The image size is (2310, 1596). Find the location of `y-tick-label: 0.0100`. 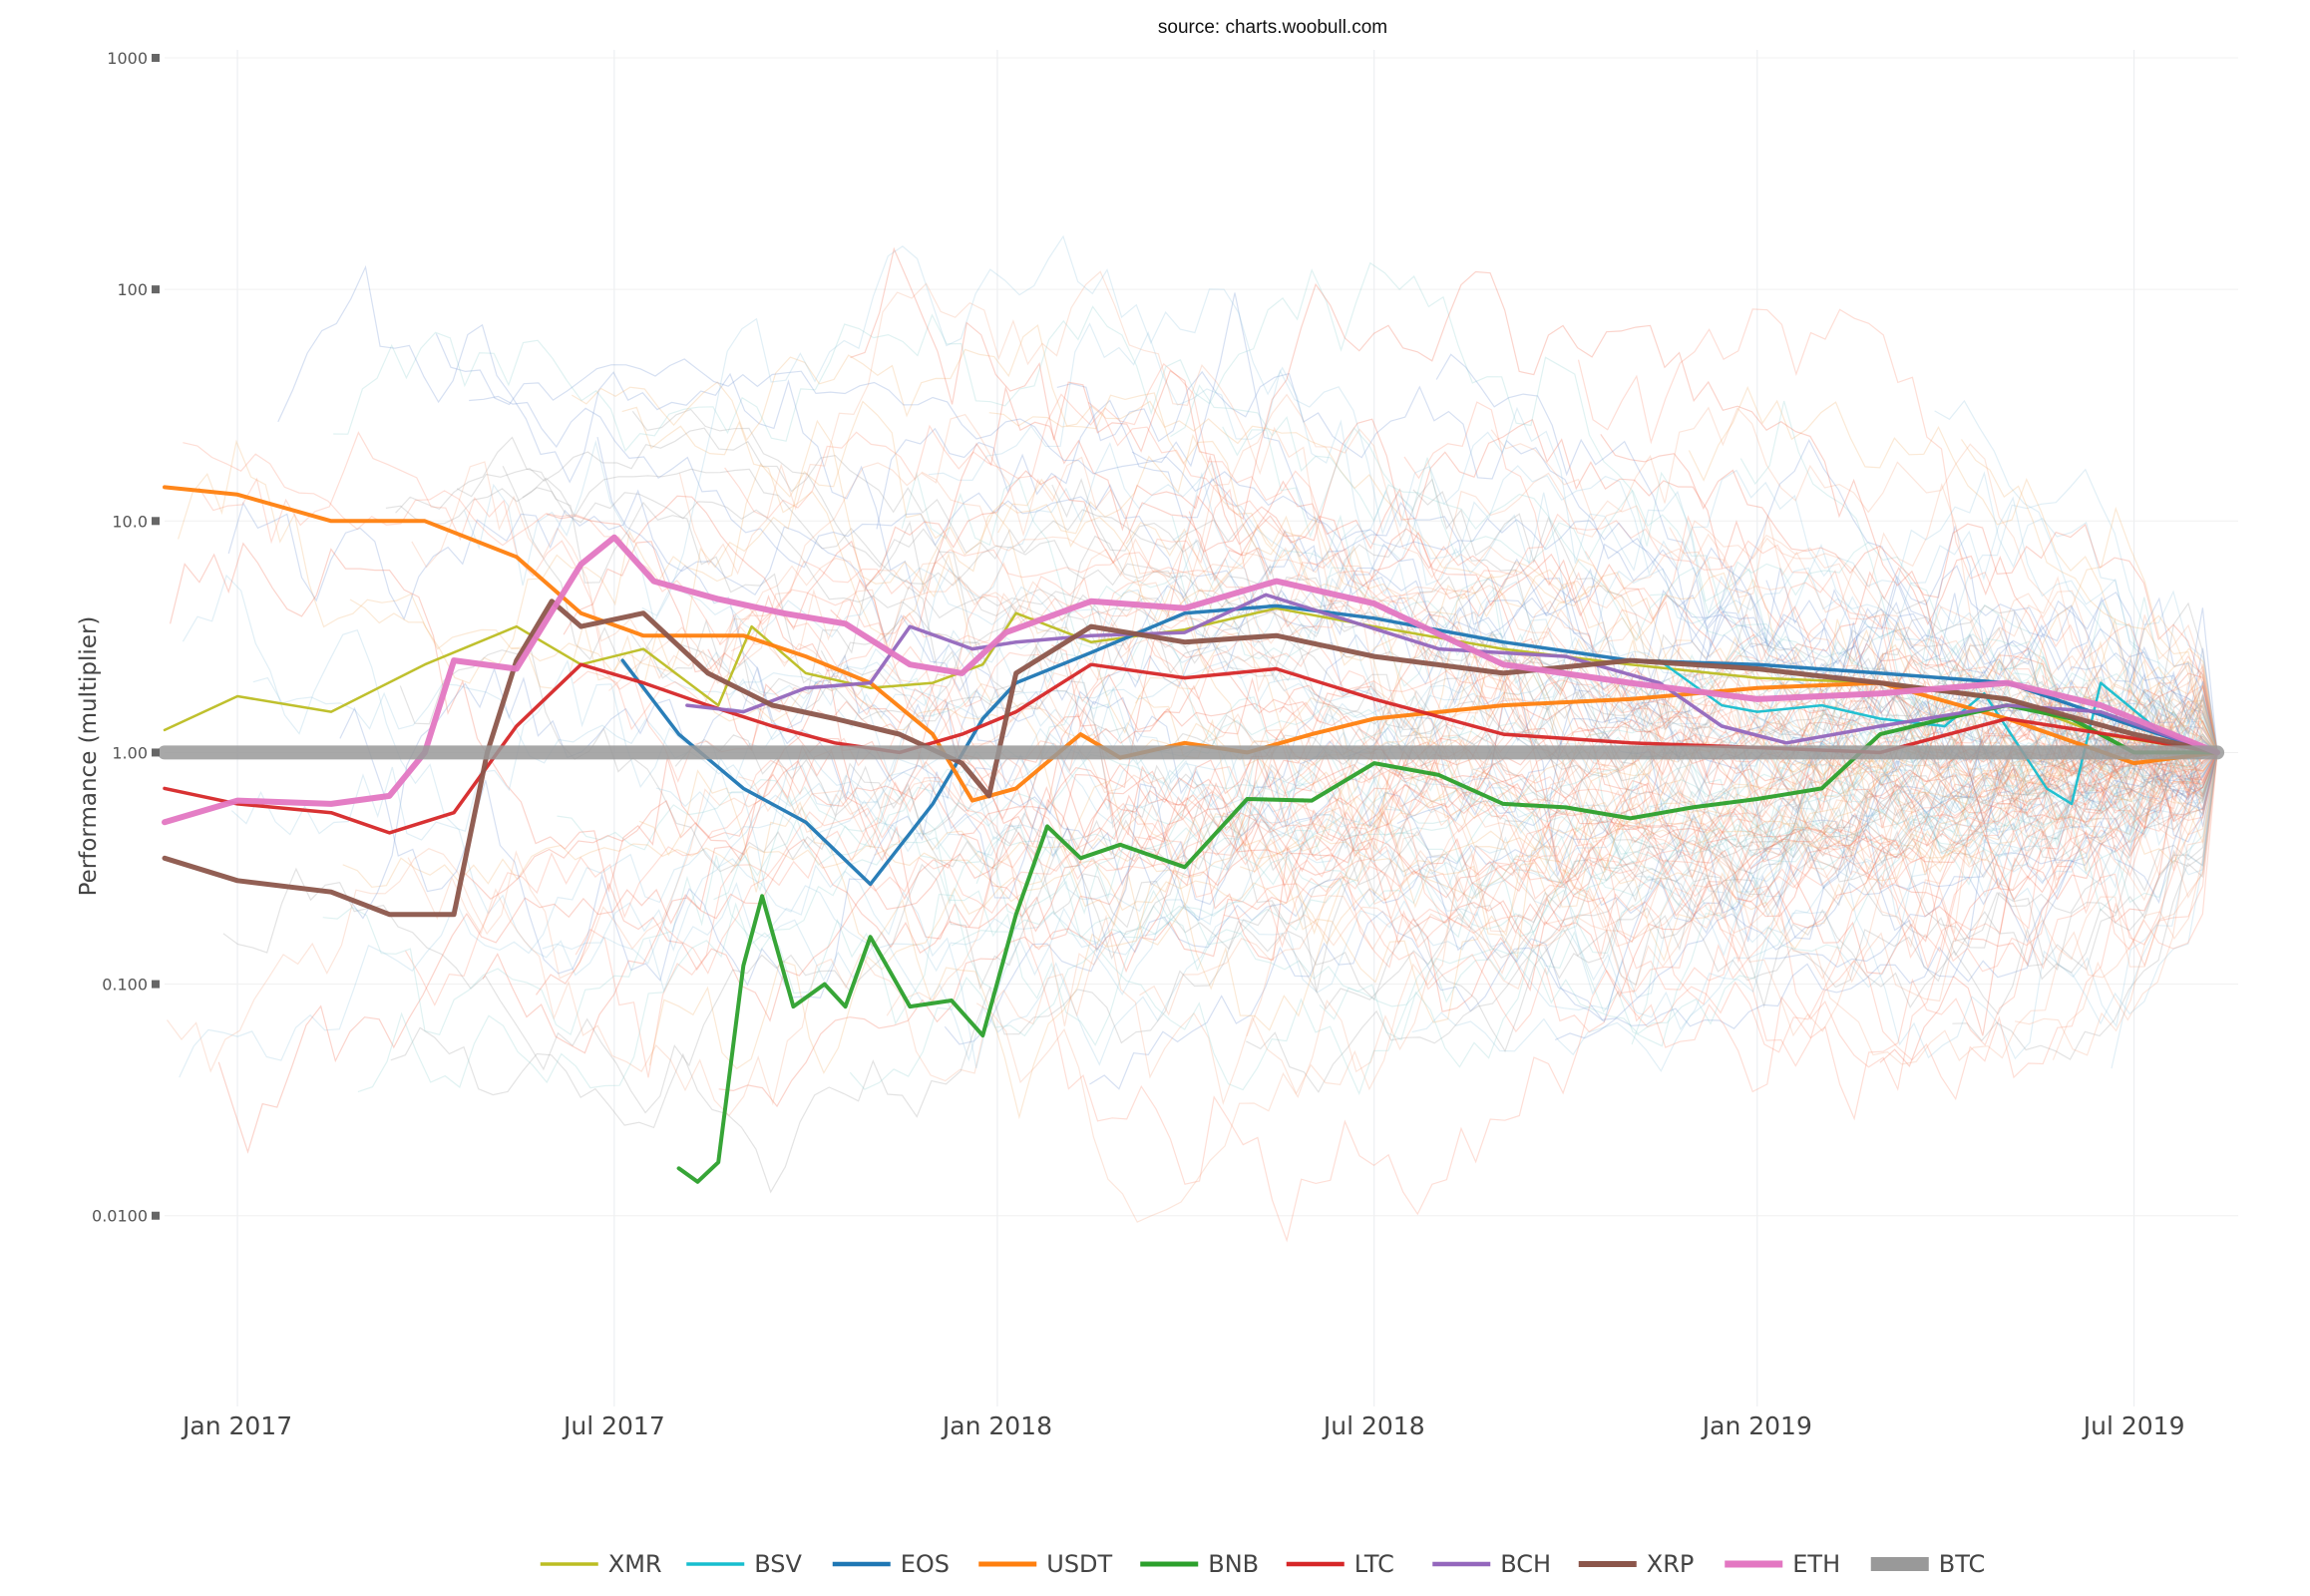

y-tick-label: 0.0100 is located at coordinates (120, 1216).